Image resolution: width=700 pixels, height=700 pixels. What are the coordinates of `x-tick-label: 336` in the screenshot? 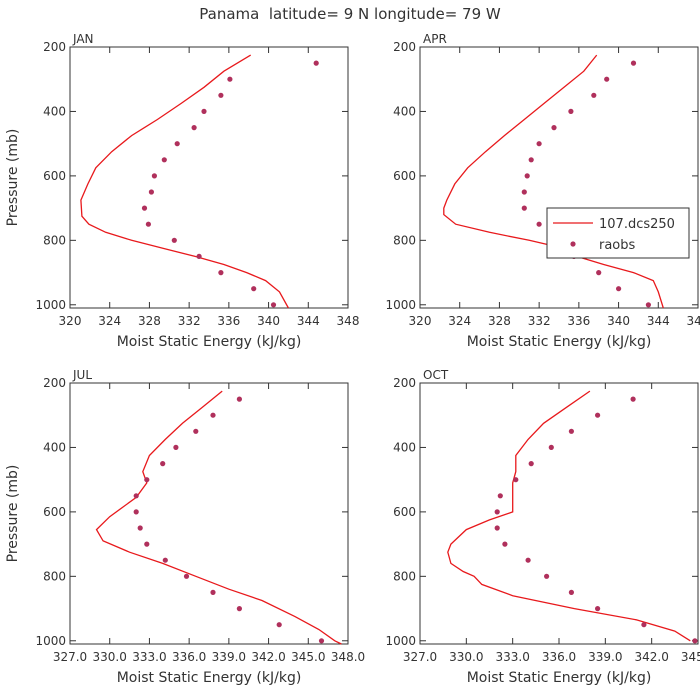 It's located at (578, 321).